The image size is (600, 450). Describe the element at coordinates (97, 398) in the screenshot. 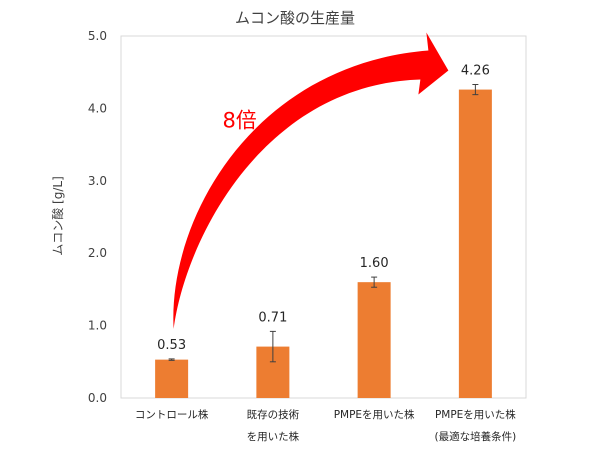

I see `y-tick-label: 0.0` at that location.